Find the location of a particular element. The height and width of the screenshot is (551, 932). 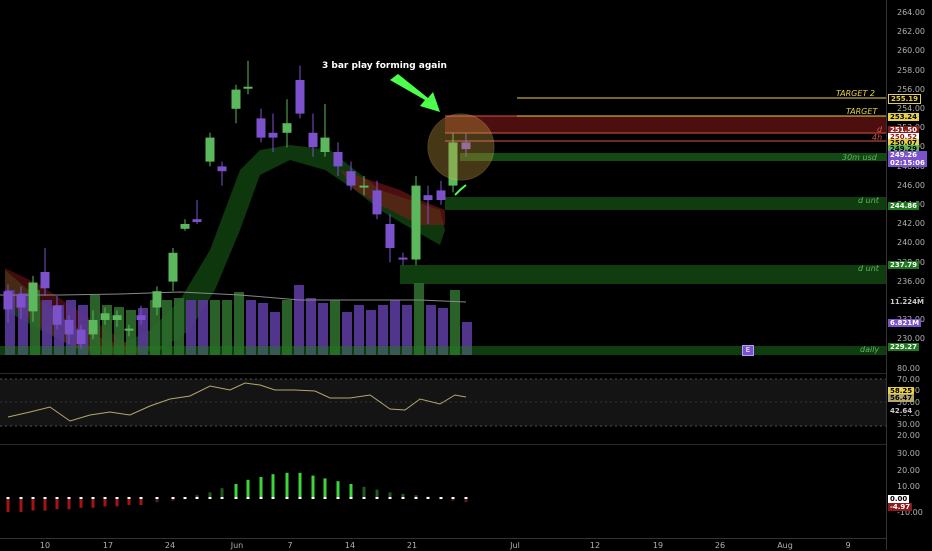

price-tick: 236.00 is located at coordinates (911, 281).